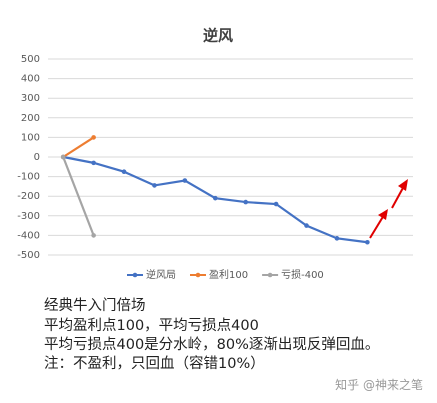 The image size is (437, 403). I want to click on annotation-arrows, so click(388, 209).